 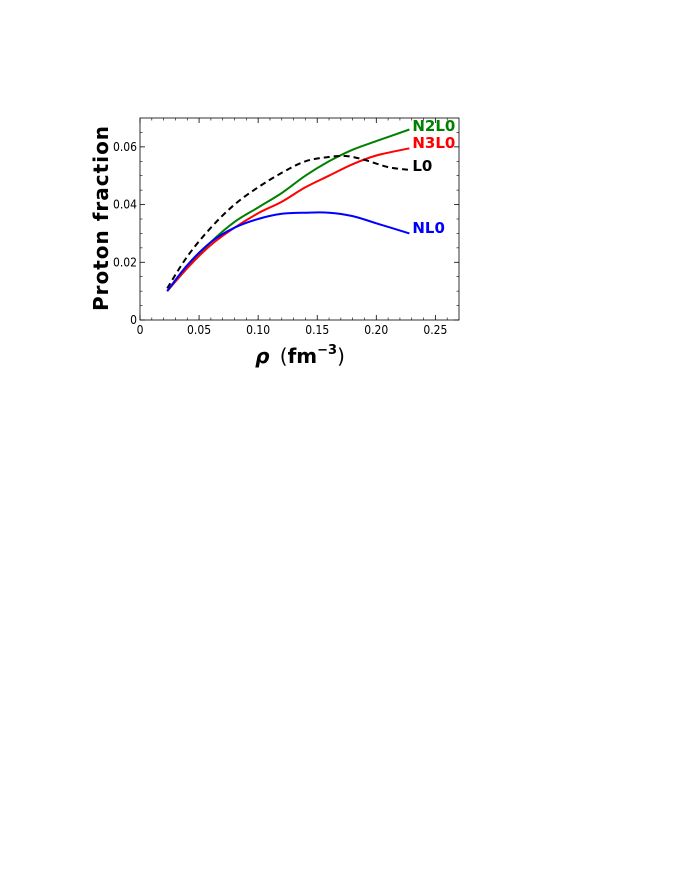 I want to click on series-label-l0: L0, so click(x=422, y=166).